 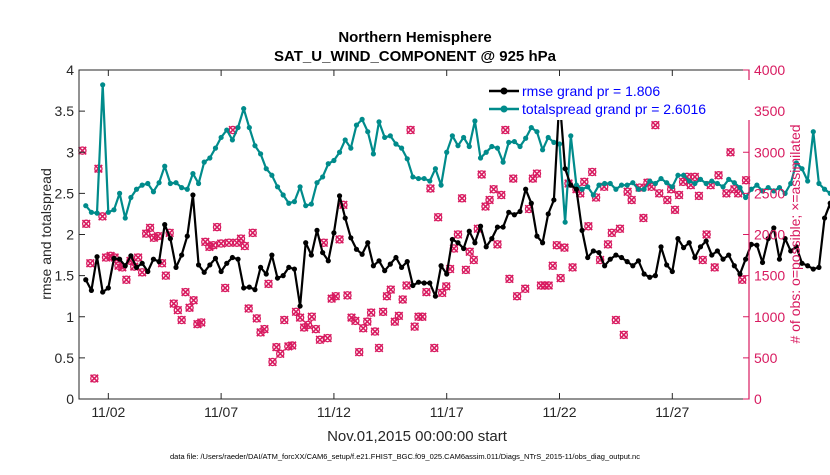 What do you see at coordinates (504, 91) in the screenshot?
I see `legend-rmse-marker` at bounding box center [504, 91].